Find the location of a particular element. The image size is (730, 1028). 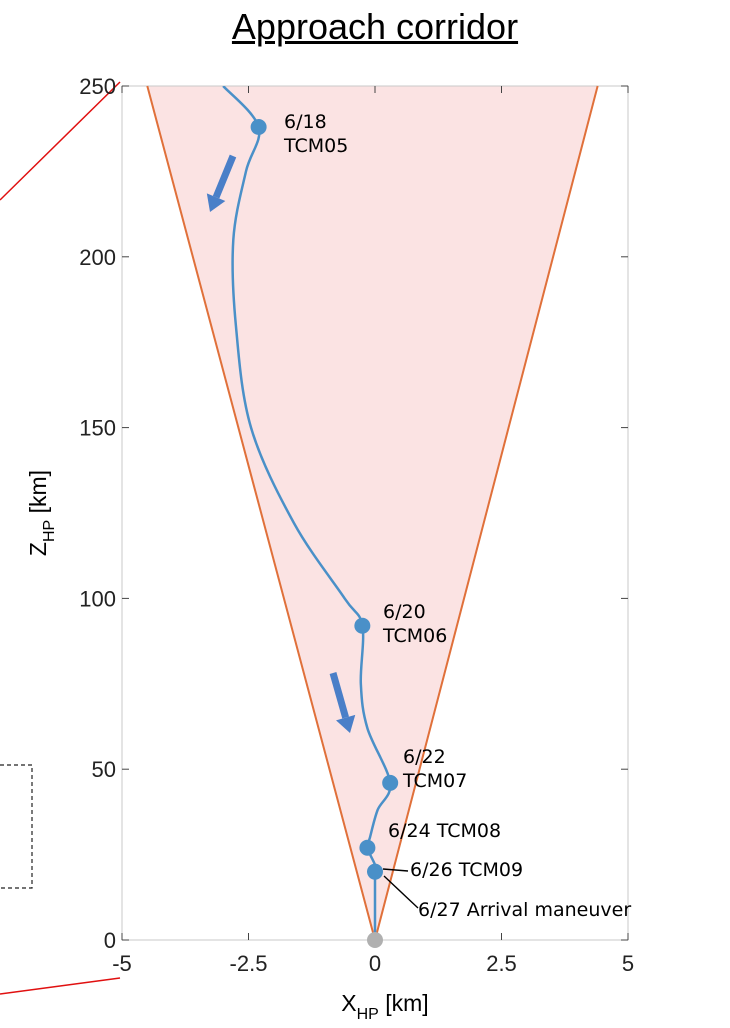

y-tick-label: 250 is located at coordinates (97, 86).